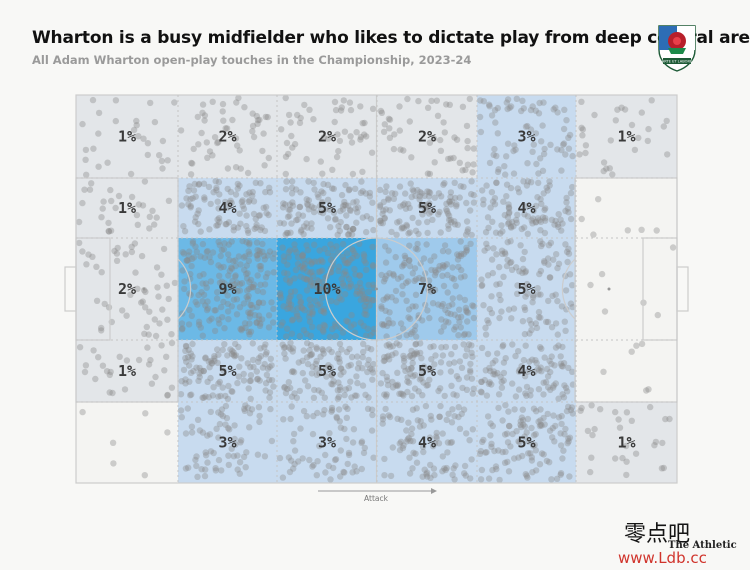 The image size is (750, 570). I want to click on zone-value-label: 1%, so click(626, 443).